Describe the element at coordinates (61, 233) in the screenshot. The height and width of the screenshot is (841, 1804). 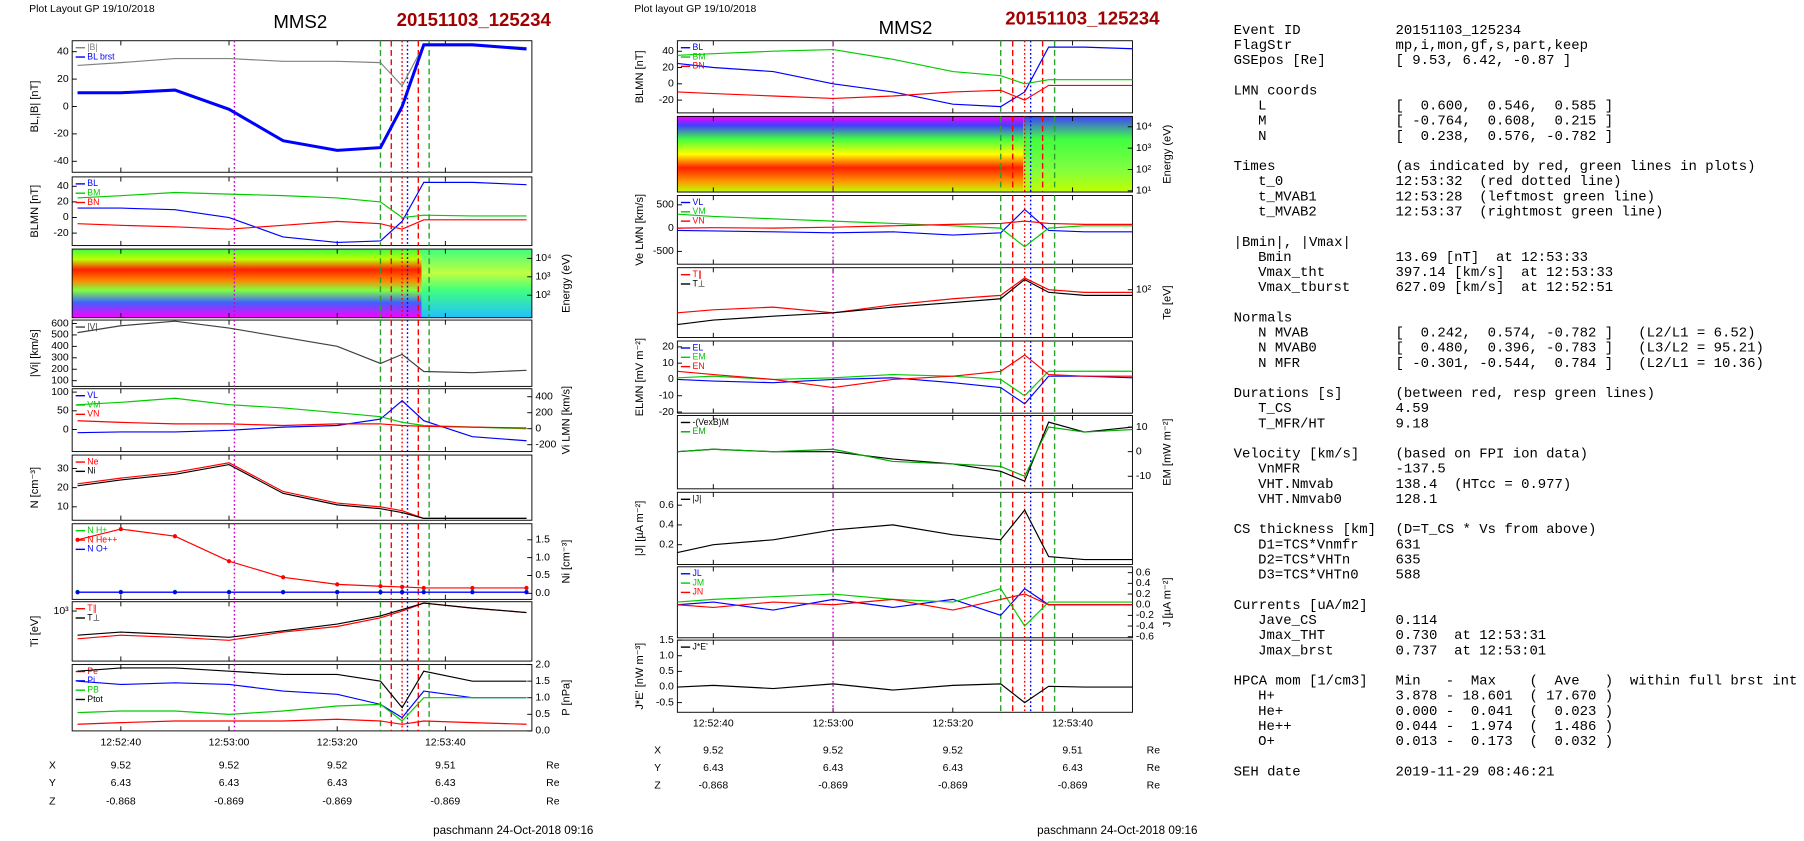
I see `y-tick-label: -20` at that location.